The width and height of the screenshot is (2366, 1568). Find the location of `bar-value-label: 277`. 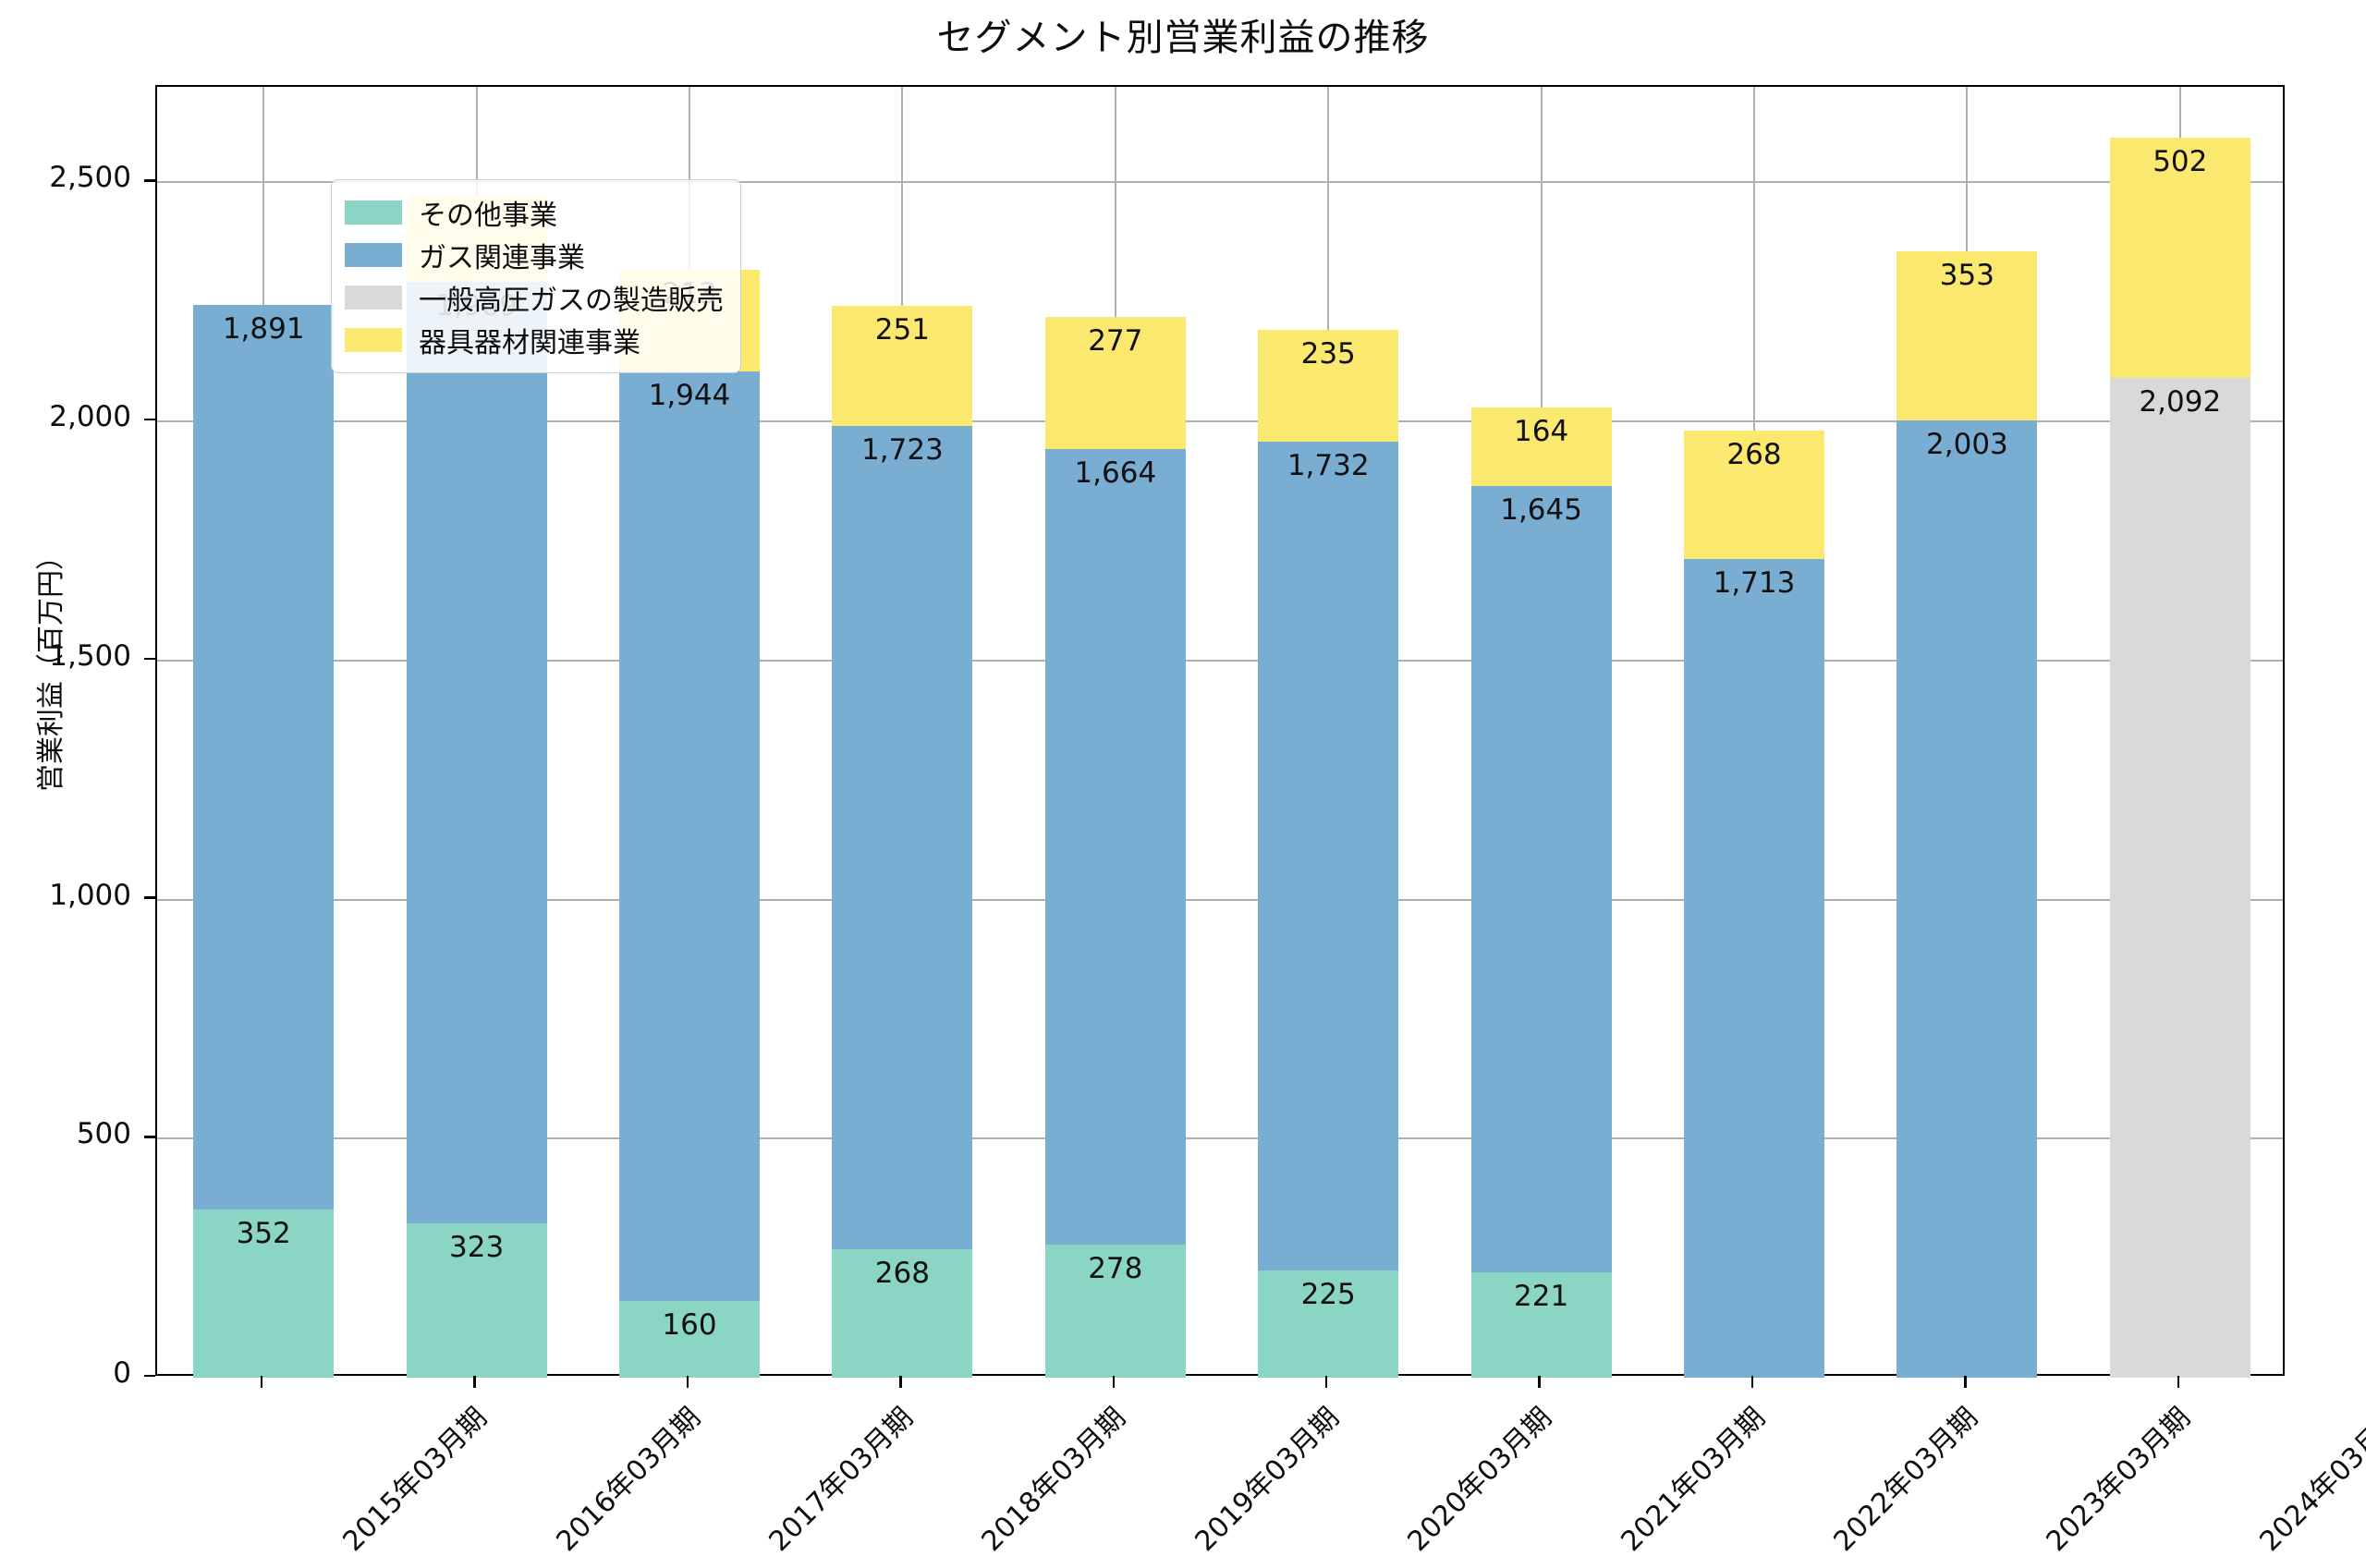

bar-value-label: 277 is located at coordinates (1115, 340).